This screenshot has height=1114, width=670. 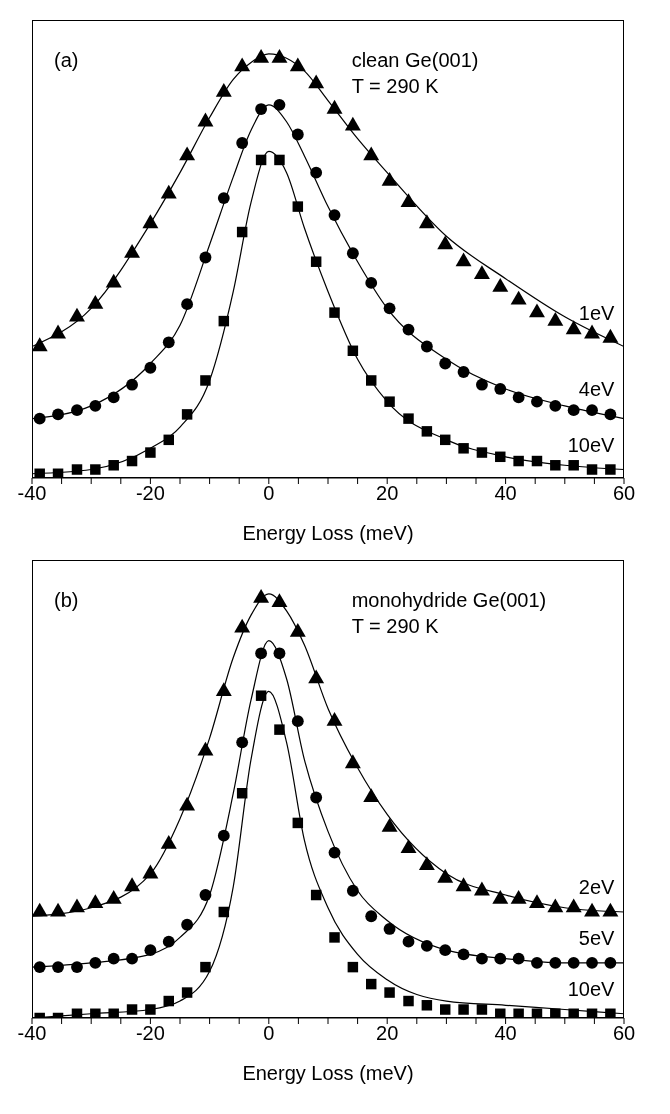 What do you see at coordinates (150, 493) in the screenshot?
I see `x-tick-label: -20` at bounding box center [150, 493].